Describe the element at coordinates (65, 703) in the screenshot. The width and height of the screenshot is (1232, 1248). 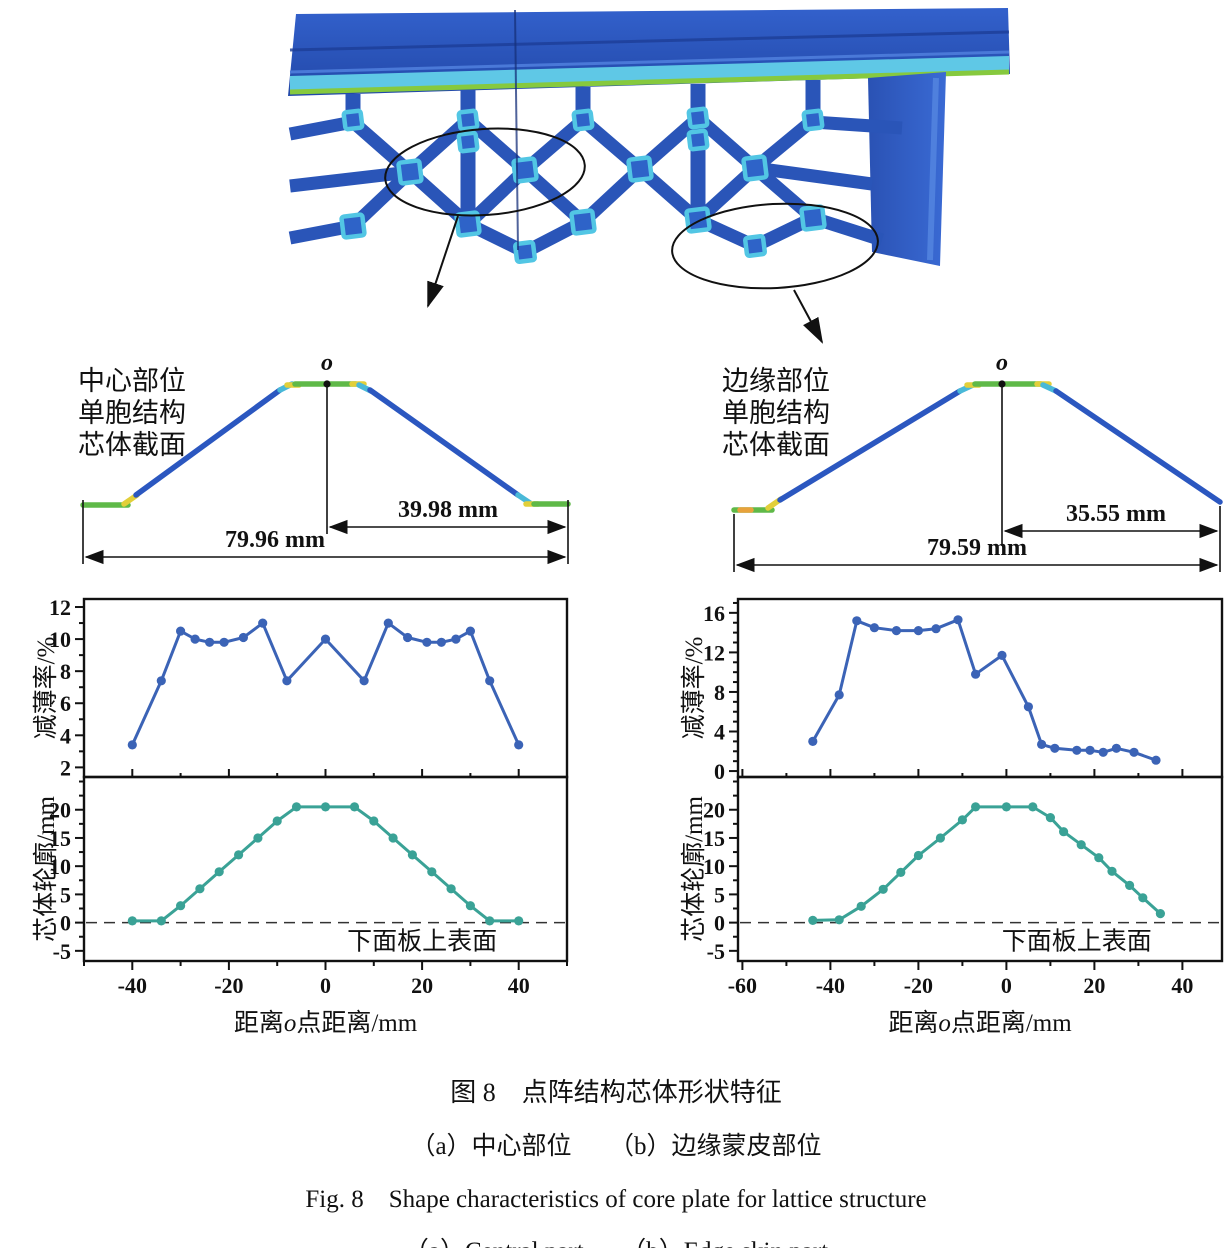
I see `y-tick-label: 6` at that location.